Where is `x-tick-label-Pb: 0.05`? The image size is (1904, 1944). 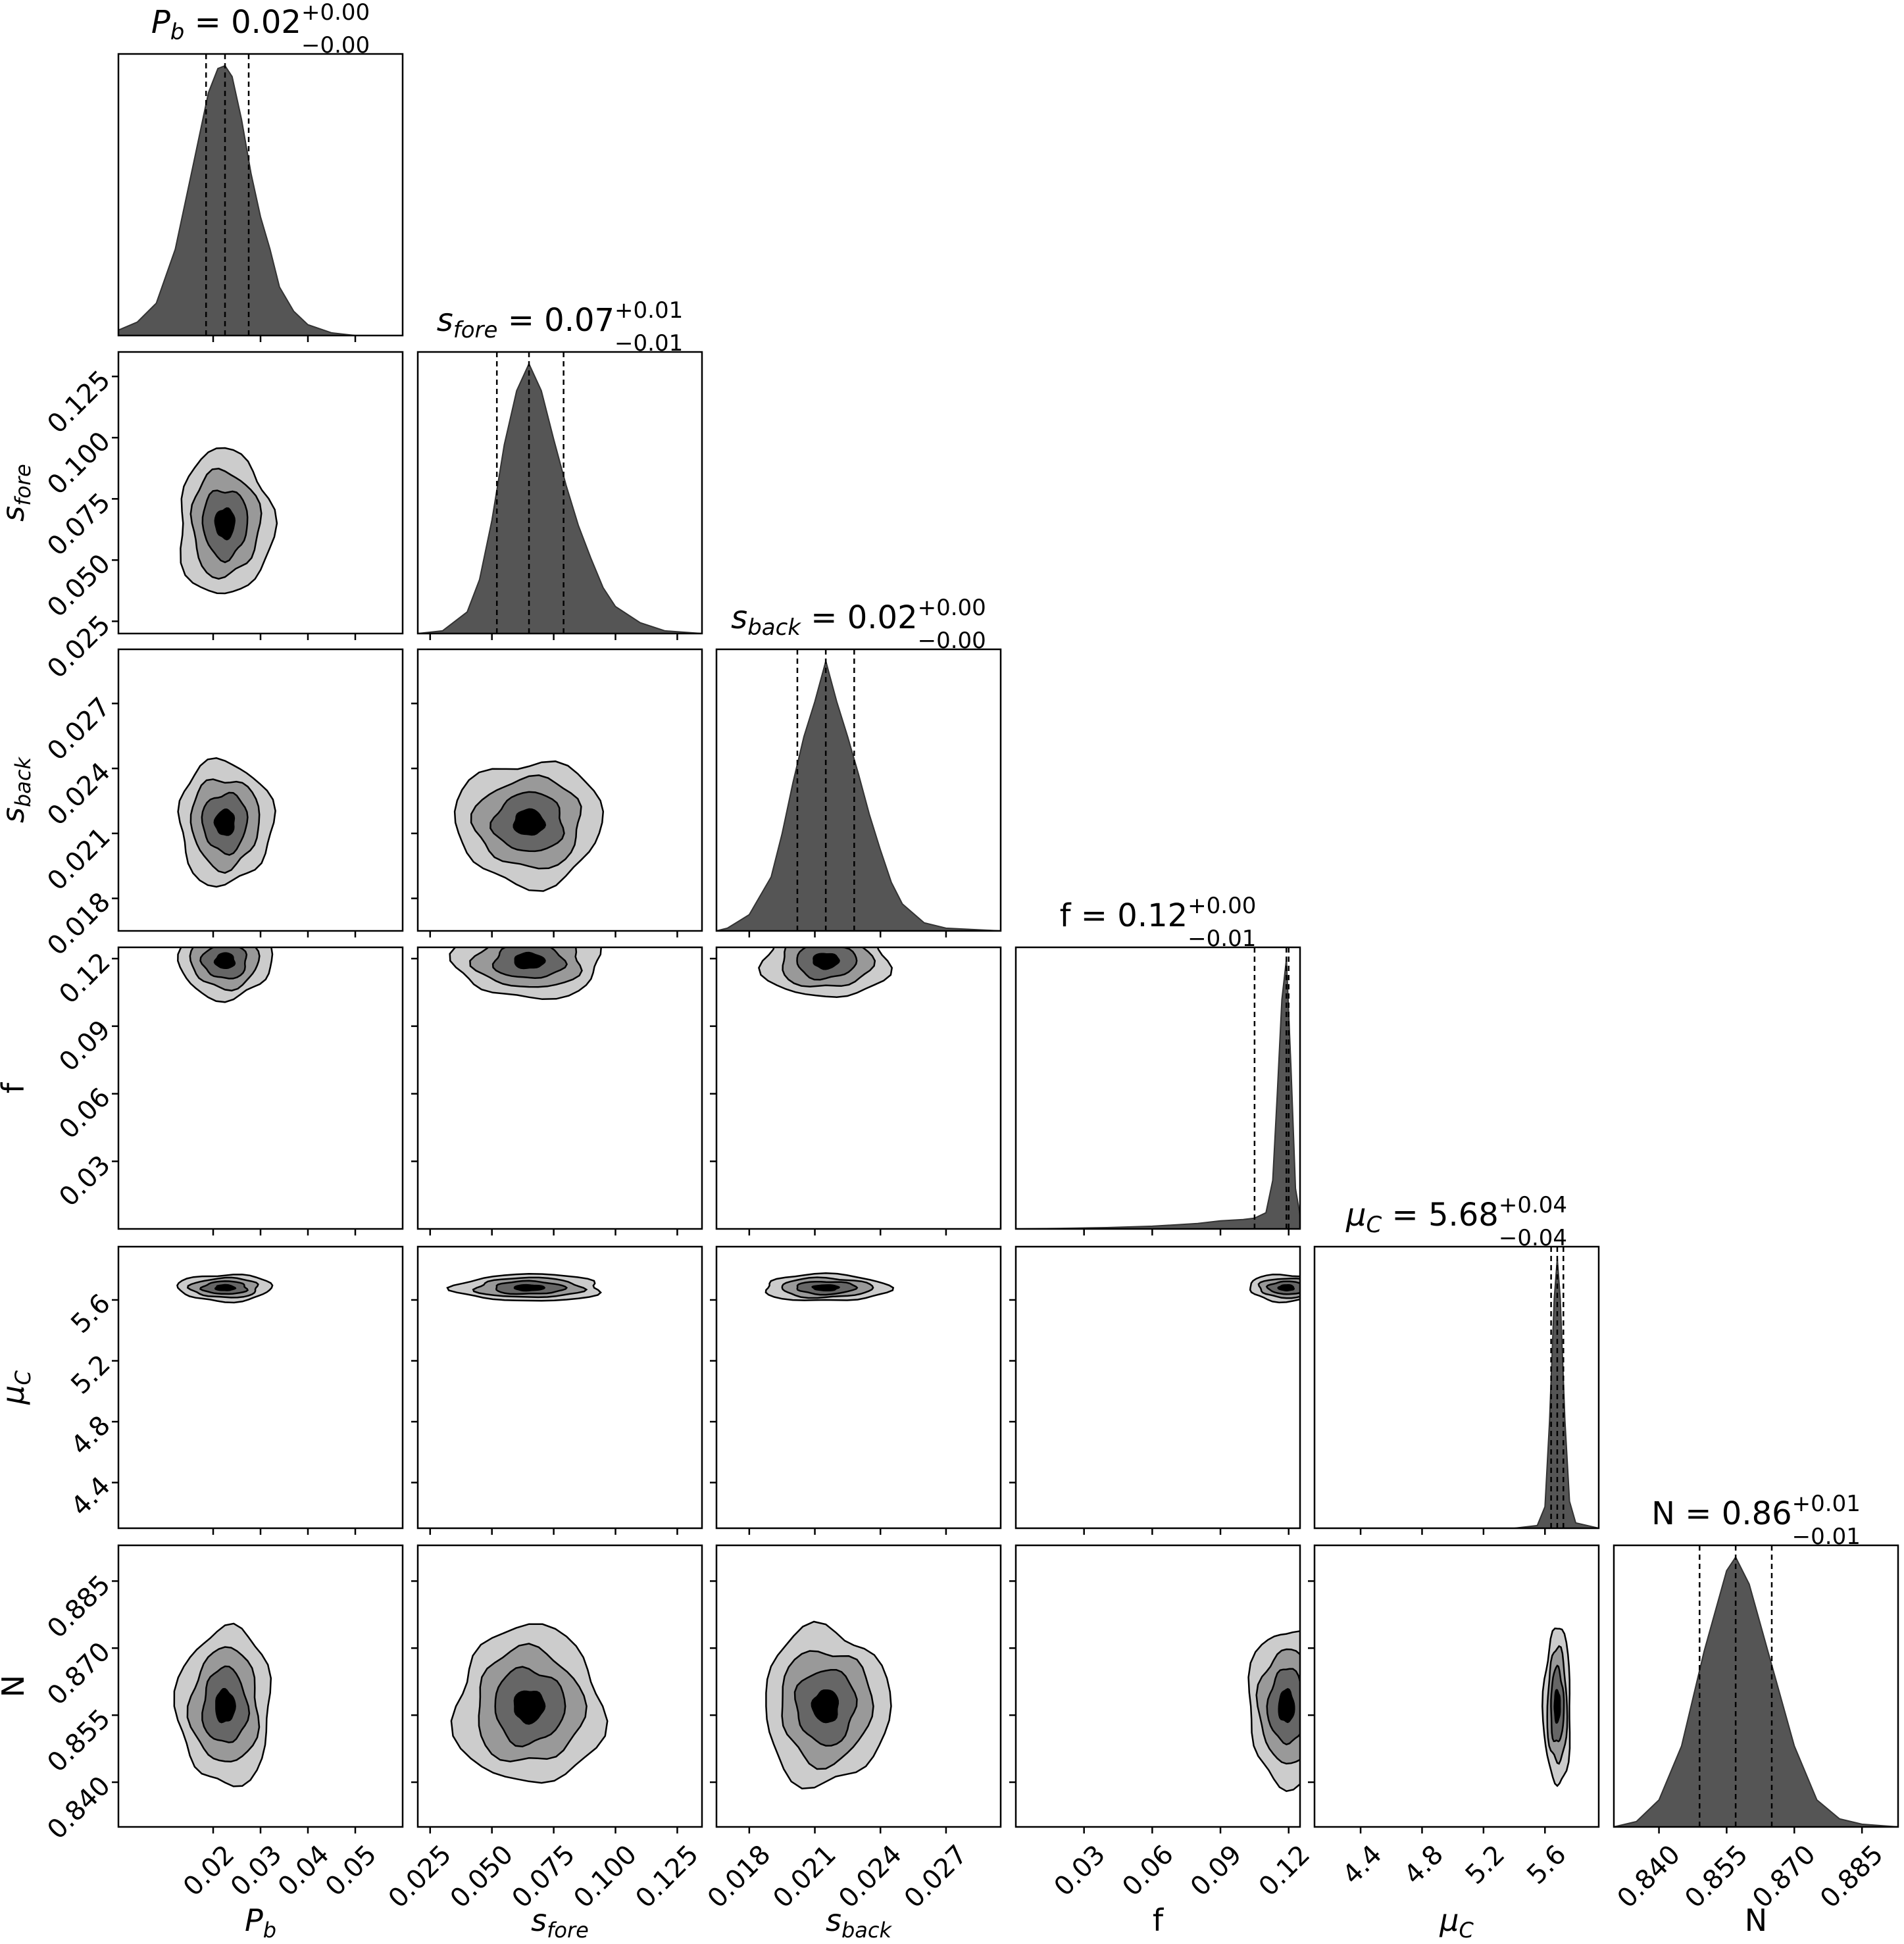
x-tick-label-Pb: 0.05 is located at coordinates (351, 1871).